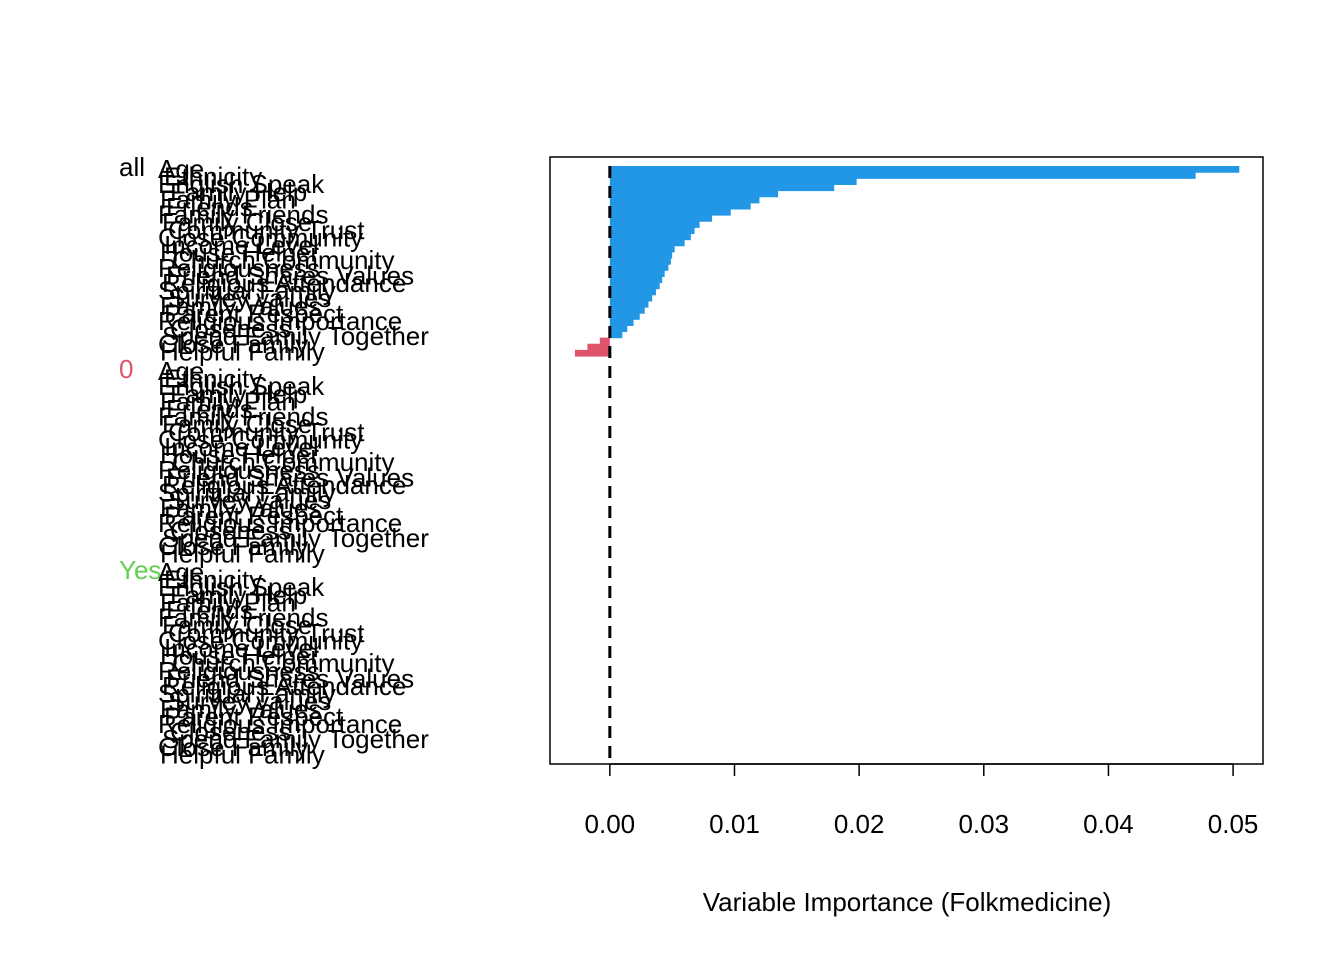 The width and height of the screenshot is (1344, 965). Describe the element at coordinates (140, 570) in the screenshot. I see `group-label: Yes` at that location.